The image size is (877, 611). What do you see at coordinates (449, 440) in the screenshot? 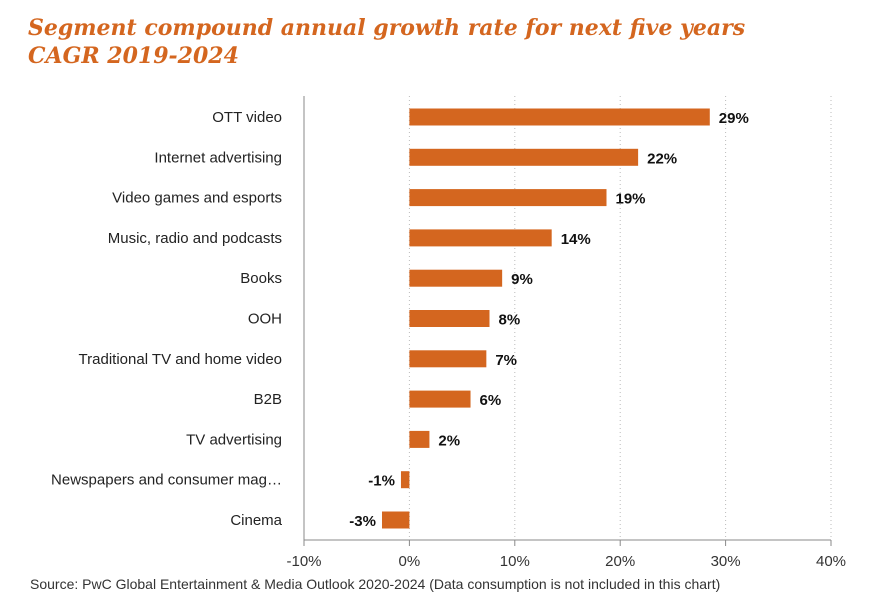
I see `data-label: 2%` at bounding box center [449, 440].